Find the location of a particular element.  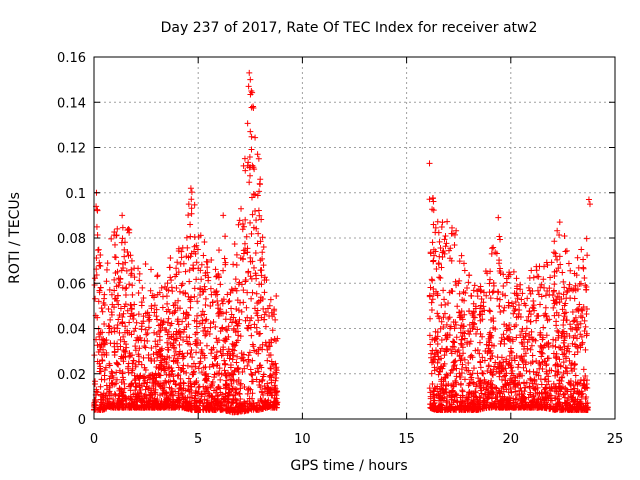

y-axis-label: ROTI / TECUs is located at coordinates (15, 238).